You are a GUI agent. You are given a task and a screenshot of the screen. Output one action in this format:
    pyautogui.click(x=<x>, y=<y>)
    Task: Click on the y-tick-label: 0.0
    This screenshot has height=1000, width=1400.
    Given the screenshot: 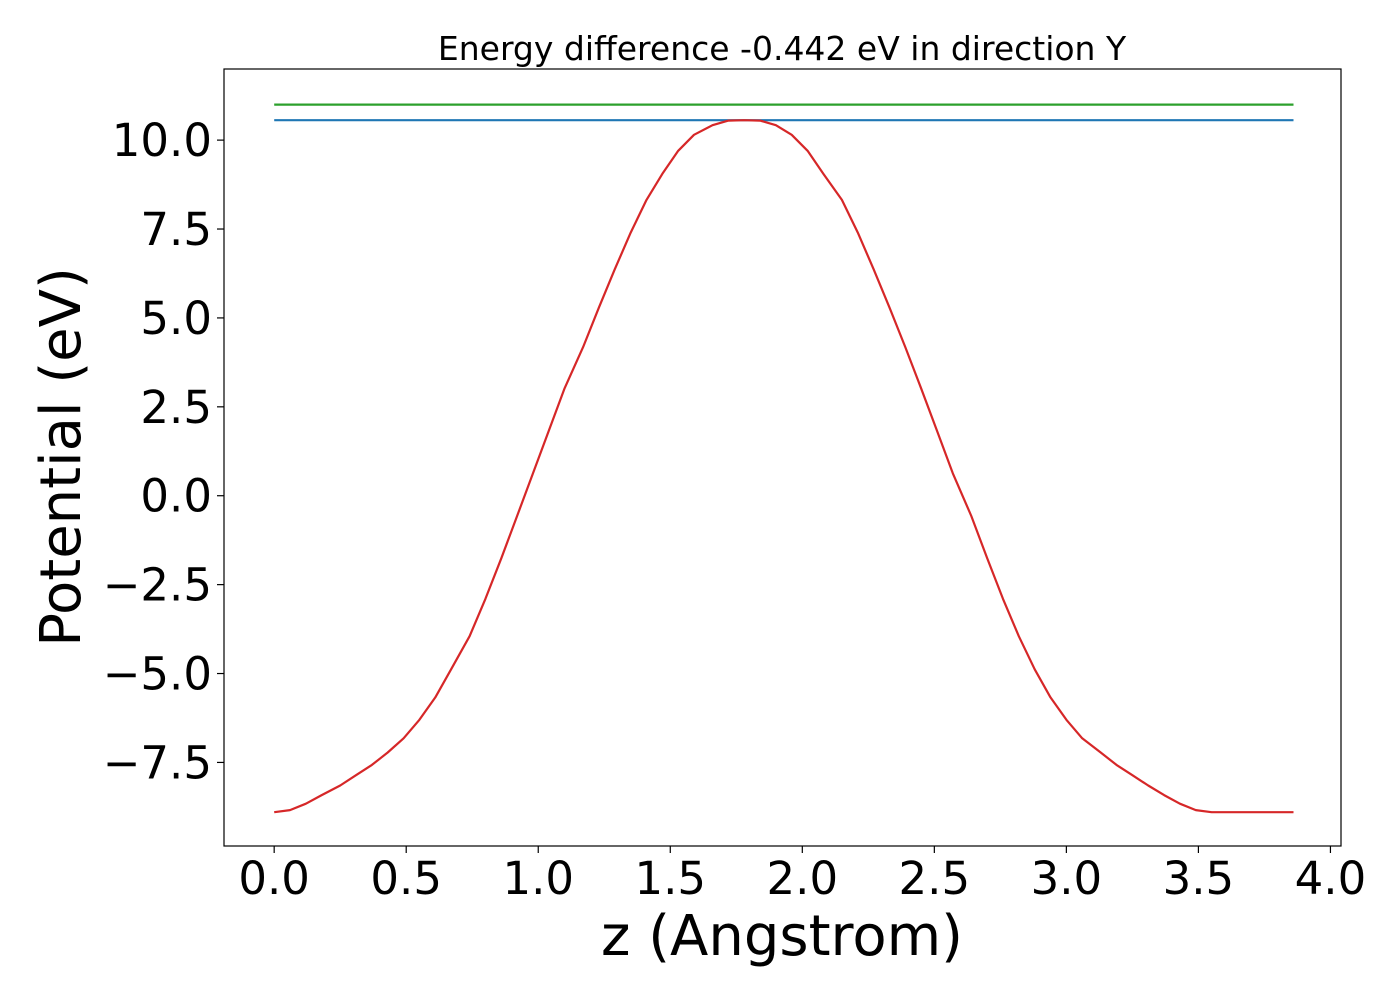 What is the action you would take?
    pyautogui.click(x=176, y=496)
    